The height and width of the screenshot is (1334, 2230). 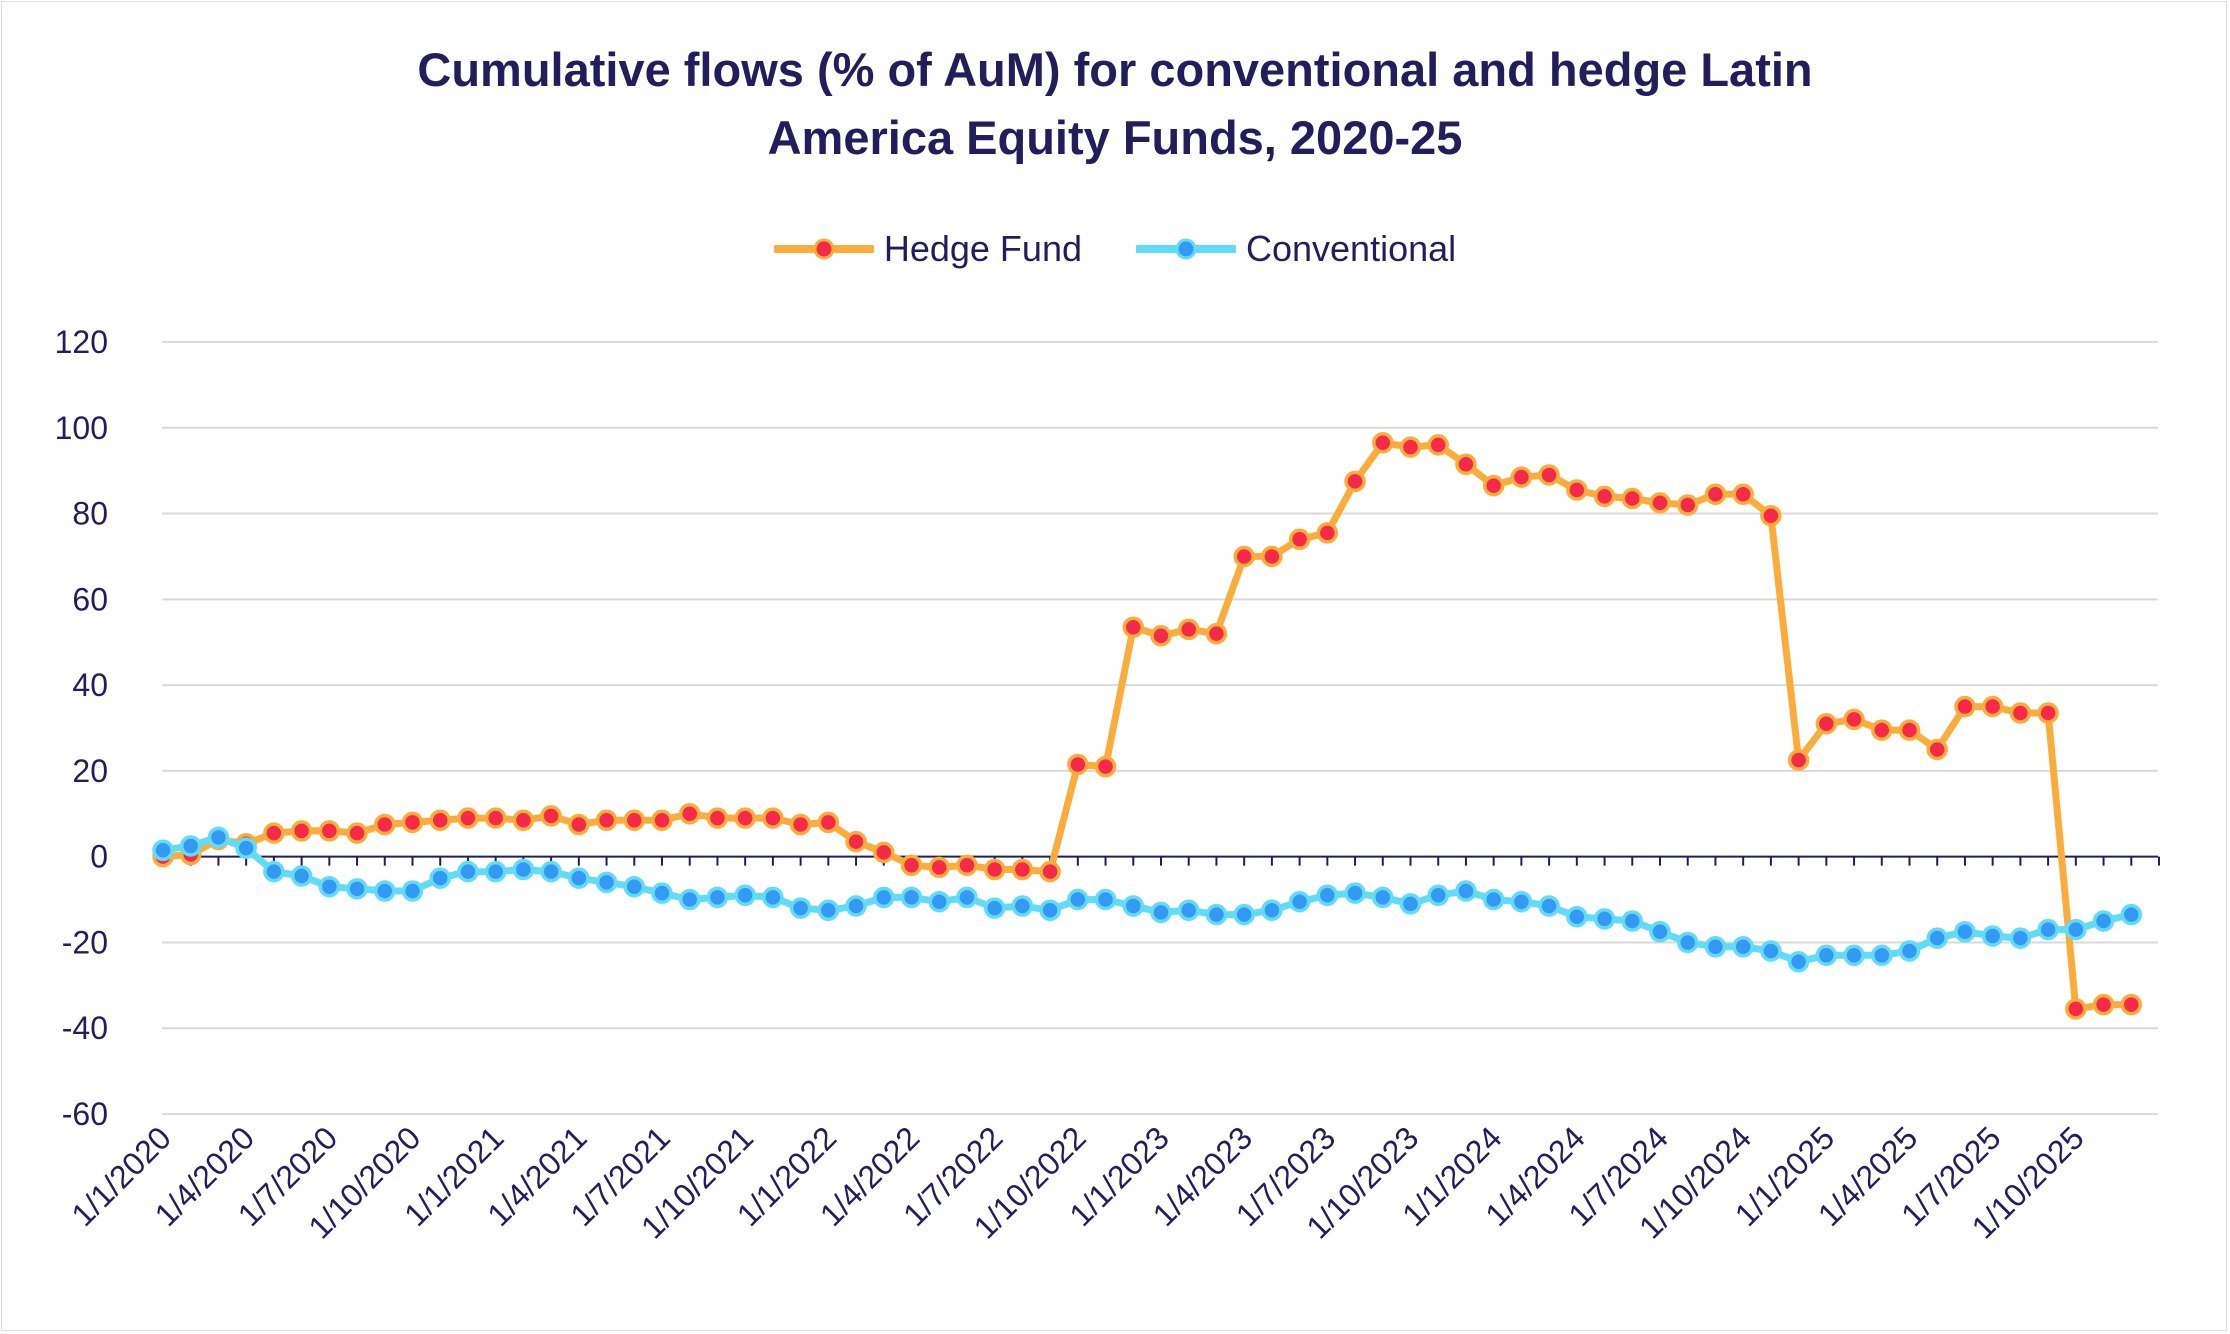 What do you see at coordinates (1115, 249) in the screenshot?
I see `chart-legend: Hedge Fund Conventional` at bounding box center [1115, 249].